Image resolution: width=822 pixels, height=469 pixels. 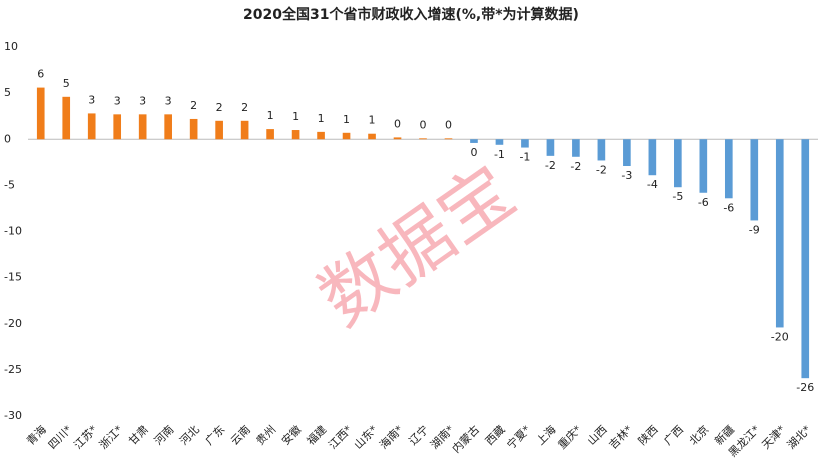 What do you see at coordinates (416, 245) in the screenshot?
I see `watermark: 数据宝` at bounding box center [416, 245].